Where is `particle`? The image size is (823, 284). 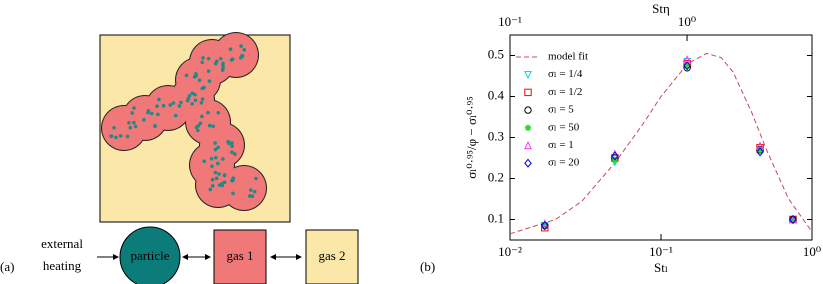
particle is located at coordinates (150, 255).